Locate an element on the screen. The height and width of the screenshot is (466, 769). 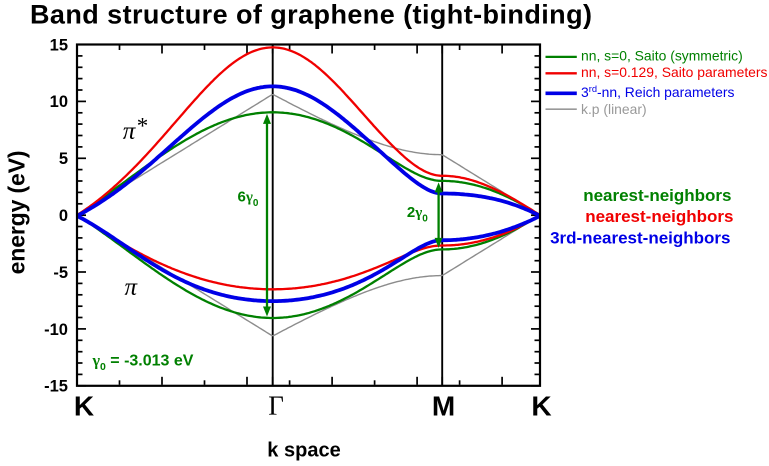
svg-text: 3rd-nearest-neighbors is located at coordinates (640, 237).